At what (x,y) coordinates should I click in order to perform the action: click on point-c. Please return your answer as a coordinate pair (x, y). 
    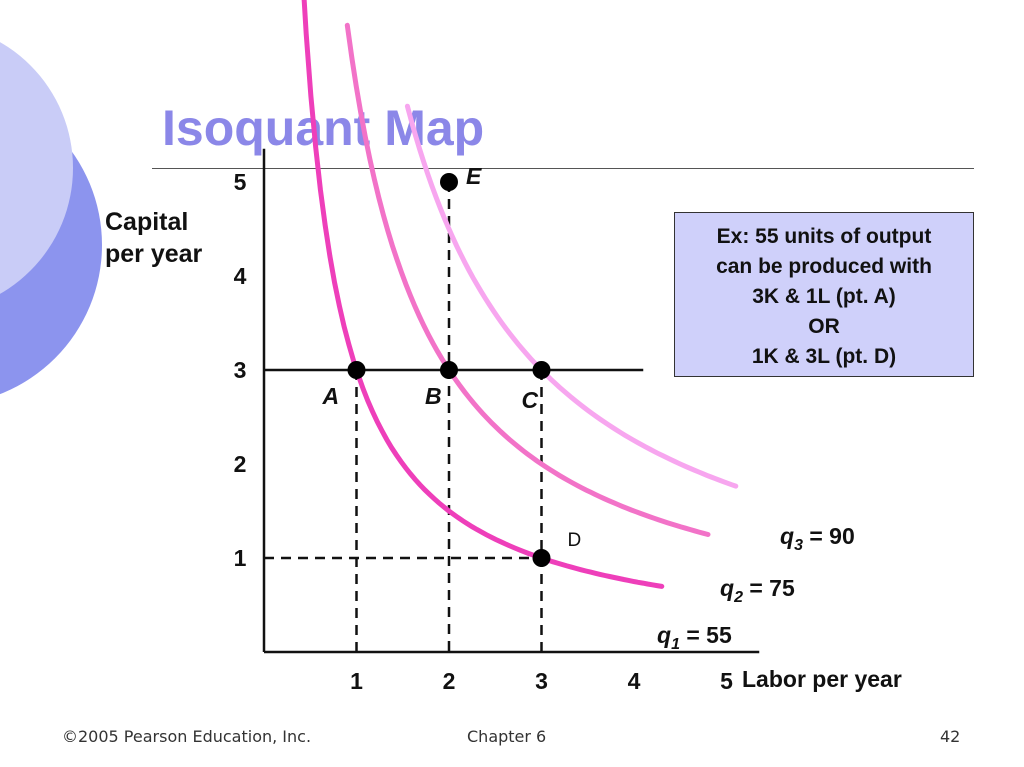
    Looking at the image, I should click on (541, 370).